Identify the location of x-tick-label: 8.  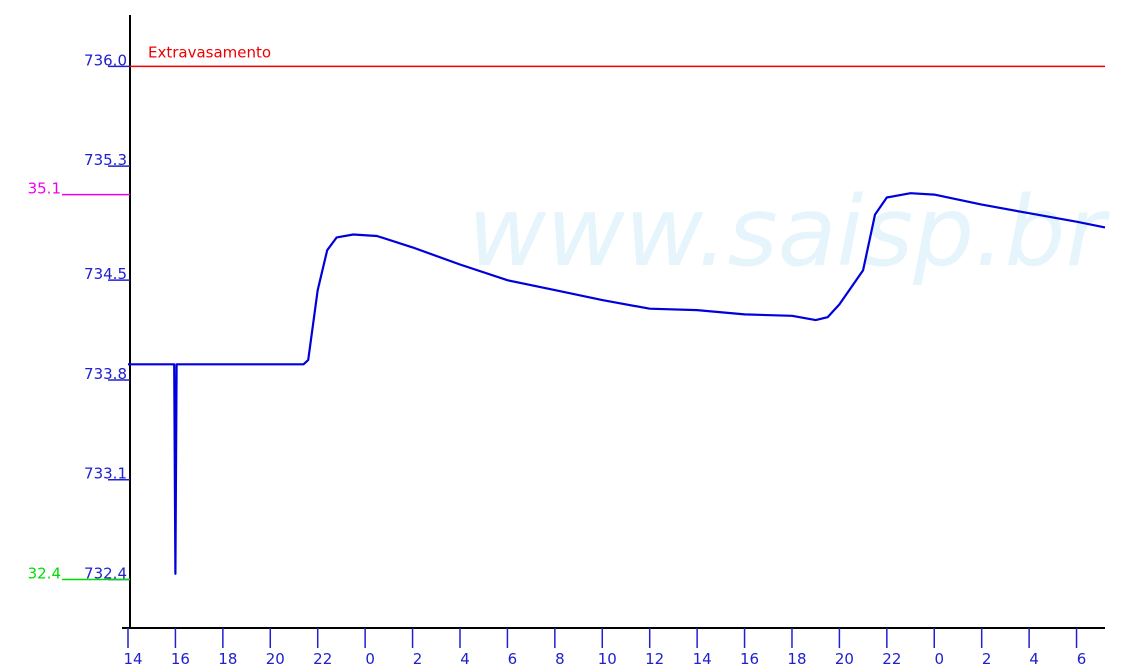
(560, 659).